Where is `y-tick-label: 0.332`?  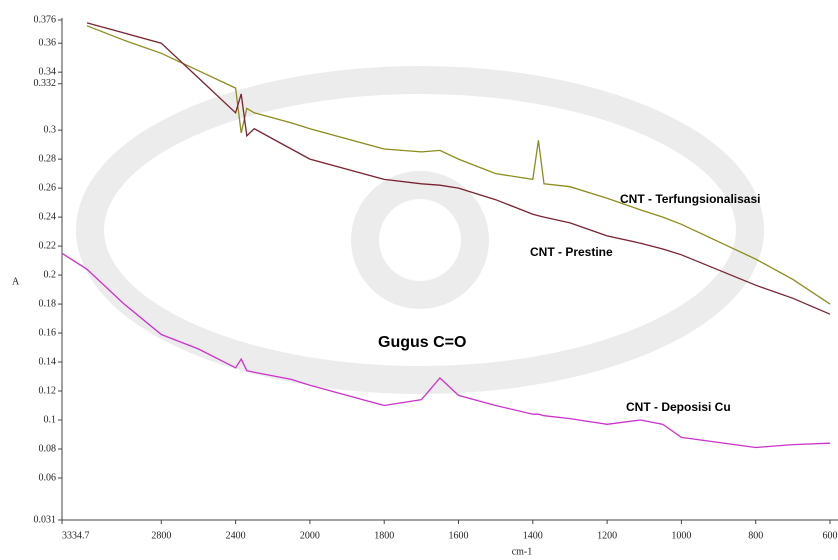
y-tick-label: 0.332 is located at coordinates (45, 83).